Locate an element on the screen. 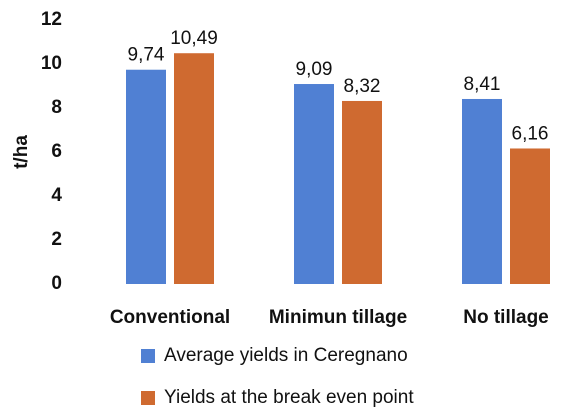  legend-label: Yields at the break even point is located at coordinates (289, 397).